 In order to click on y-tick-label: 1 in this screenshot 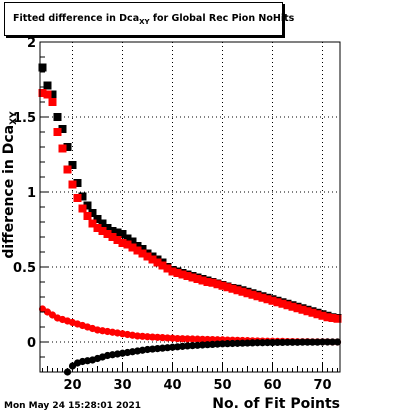, I will do `click(31, 193)`.